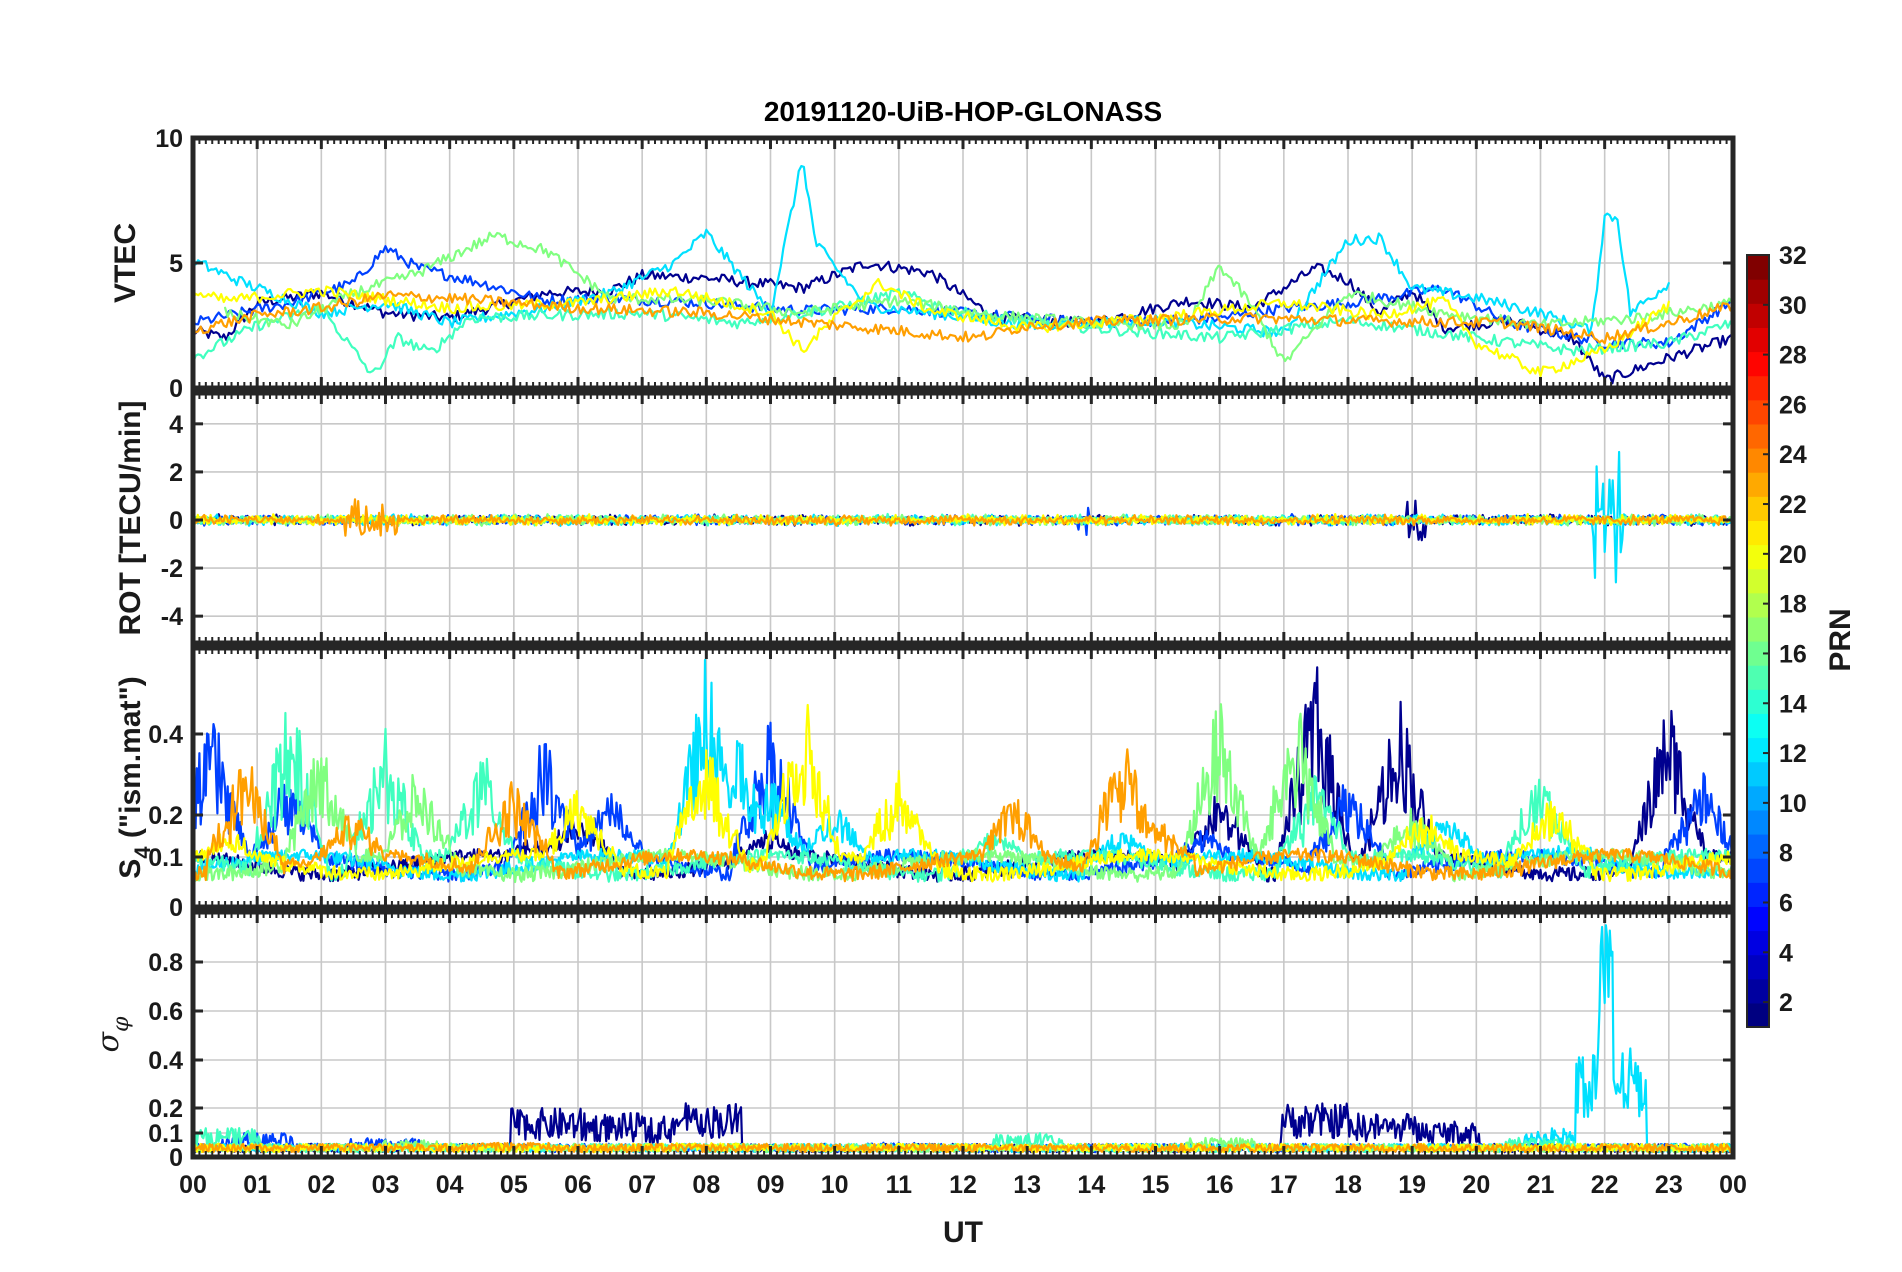 Image resolution: width=1902 pixels, height=1272 pixels. What do you see at coordinates (1786, 854) in the screenshot?
I see `colorbar-tick-label: 8` at bounding box center [1786, 854].